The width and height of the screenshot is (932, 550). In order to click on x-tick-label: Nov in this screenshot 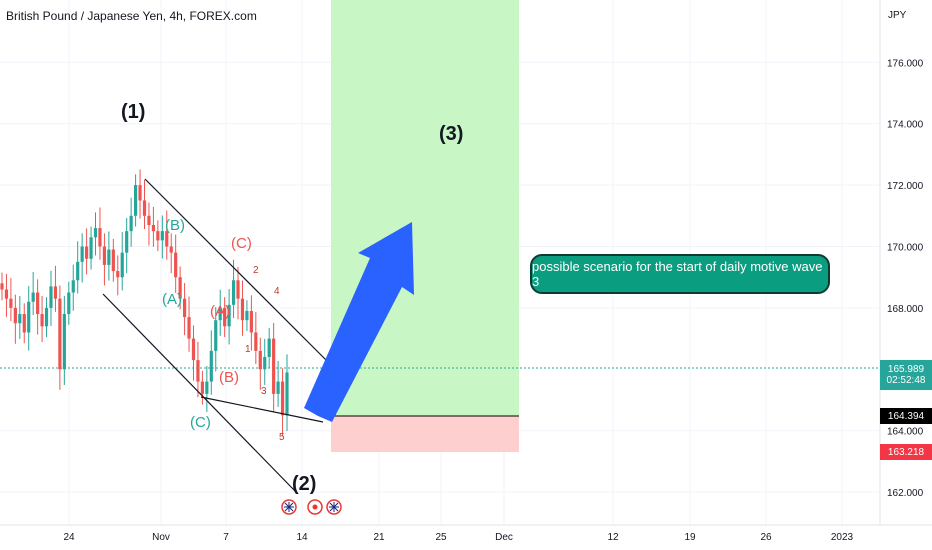, I will do `click(161, 537)`.